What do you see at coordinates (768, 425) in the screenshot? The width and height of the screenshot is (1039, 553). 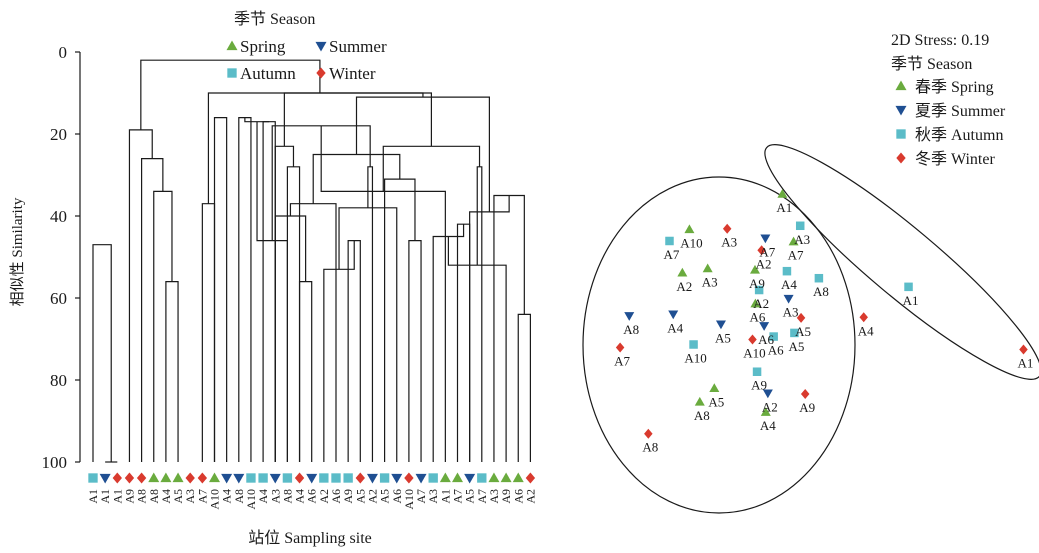 I see `nmds-point-label: A4` at bounding box center [768, 425].